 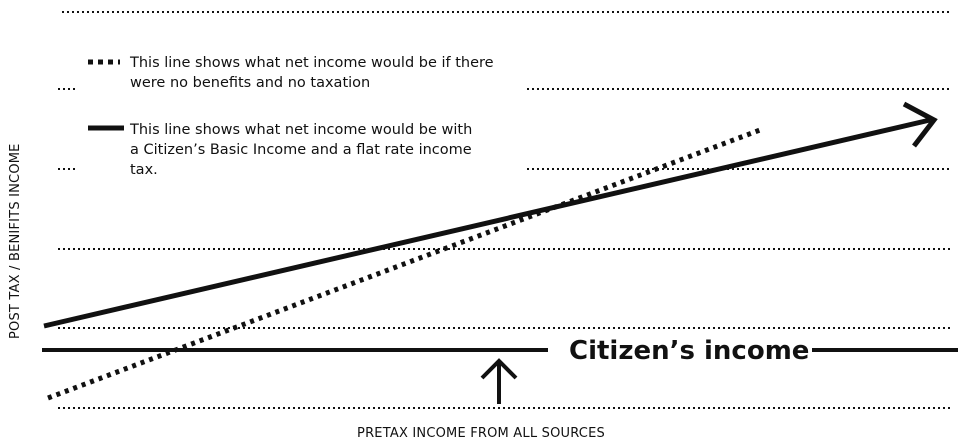 What do you see at coordinates (15, 241) in the screenshot?
I see `y-axis-label: POST TAX / BENIFITS INCOME` at bounding box center [15, 241].